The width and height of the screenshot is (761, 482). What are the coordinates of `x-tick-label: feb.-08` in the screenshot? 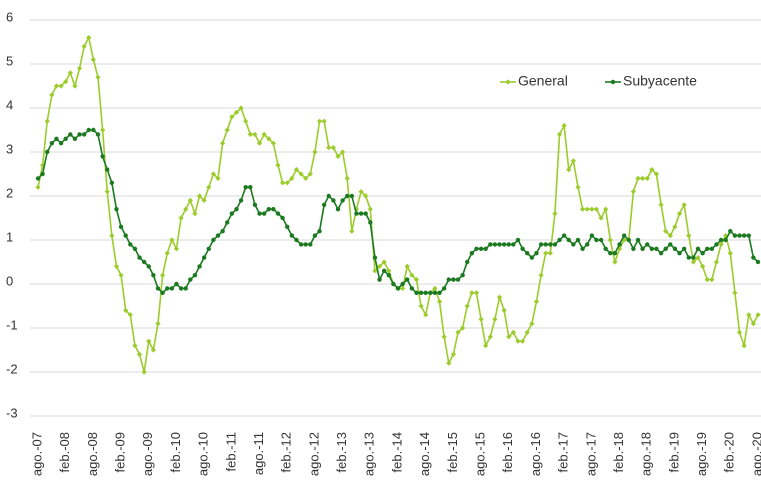 It's located at (64, 452).